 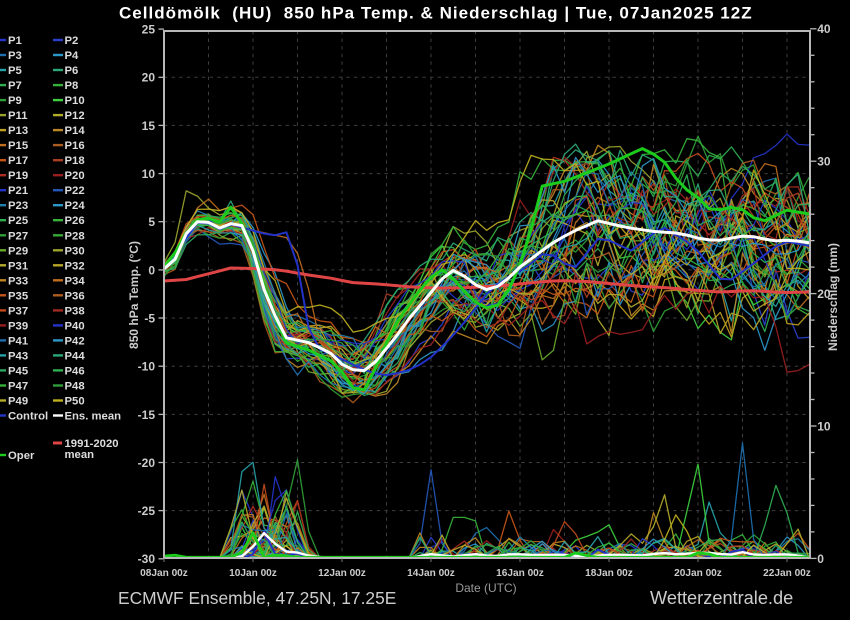 What do you see at coordinates (72, 71) in the screenshot?
I see `svg-text: P6` at bounding box center [72, 71].